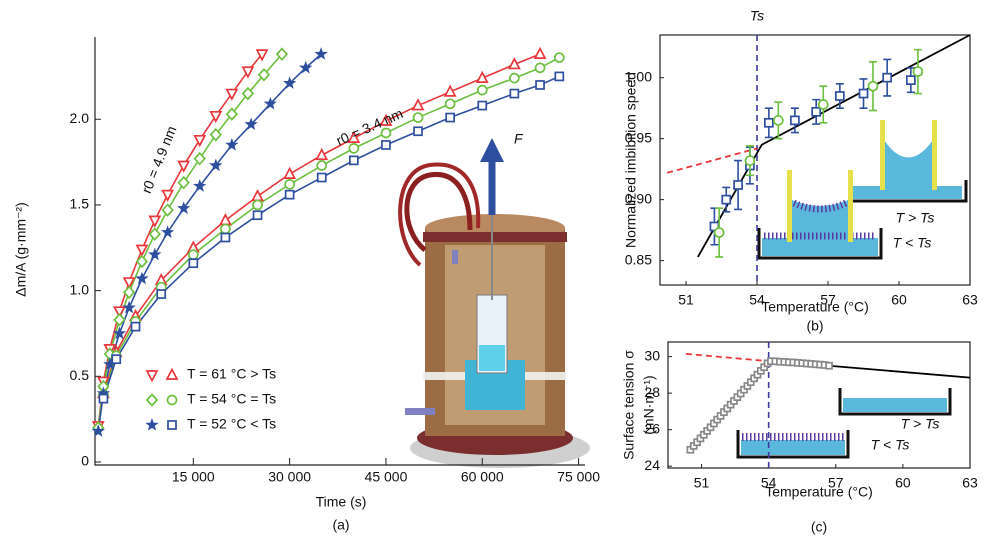  What do you see at coordinates (844, 423) in the screenshot?
I see `inset-c` at bounding box center [844, 423].